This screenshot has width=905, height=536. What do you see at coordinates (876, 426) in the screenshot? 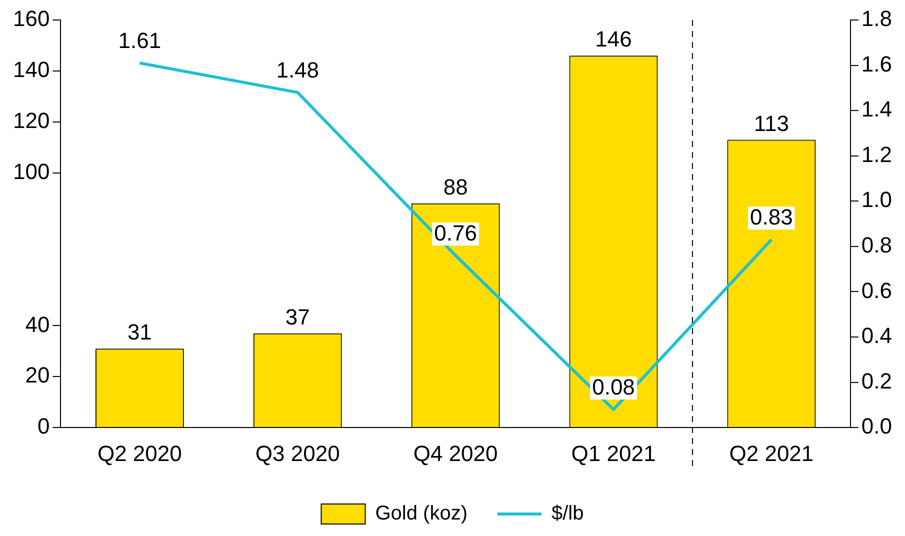
I see `y2-tick-label: 0.0` at bounding box center [876, 426].